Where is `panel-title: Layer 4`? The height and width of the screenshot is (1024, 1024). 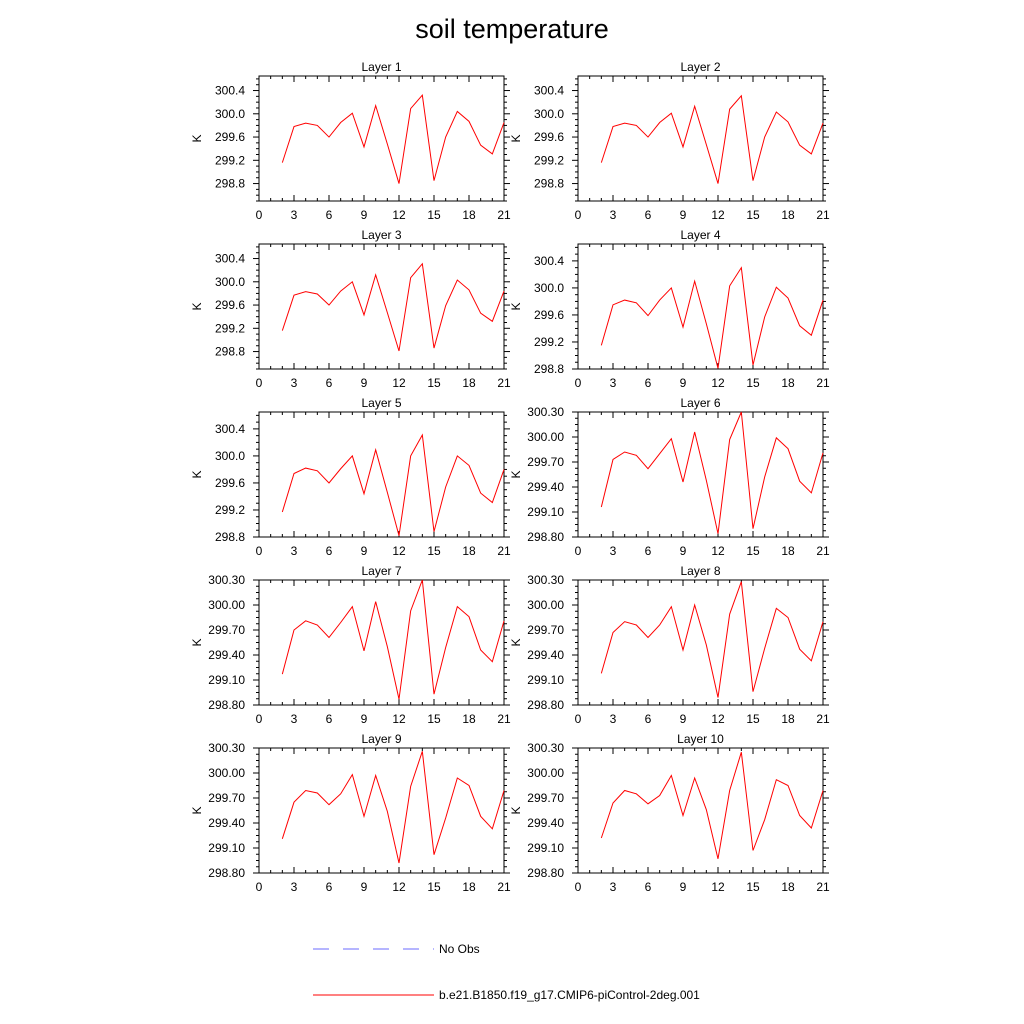
panel-title: Layer 4 is located at coordinates (700, 235).